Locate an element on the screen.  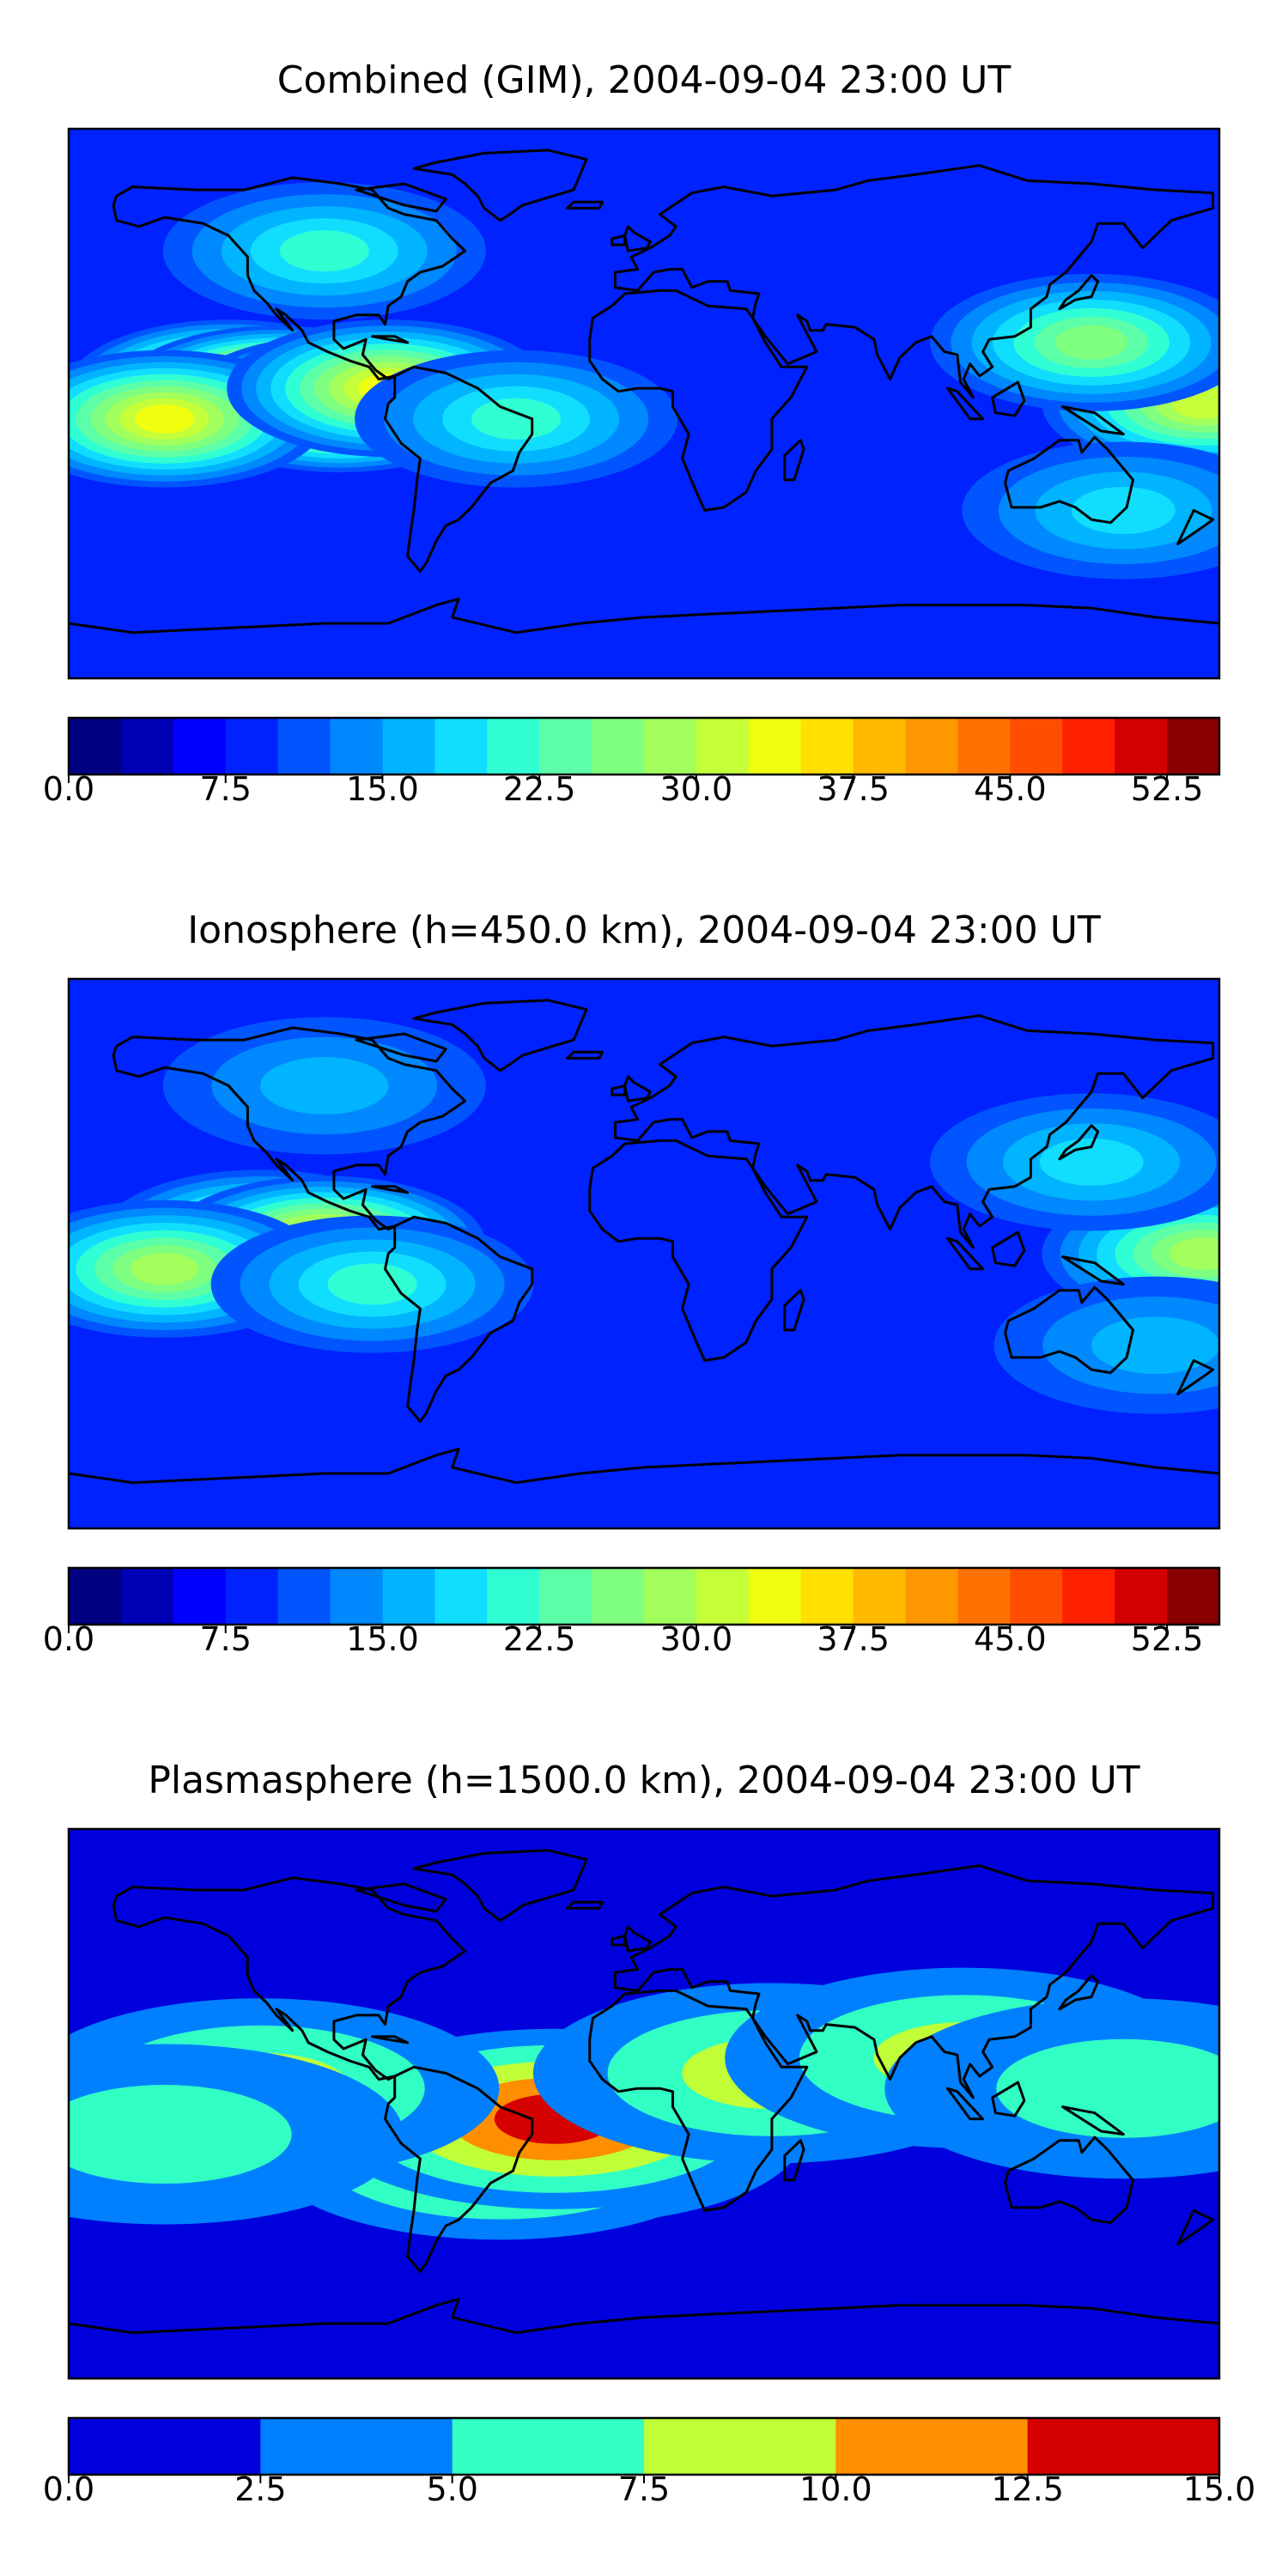
map-title: Combined (GIM), 2004-09-04 23:00 UT is located at coordinates (644, 80).